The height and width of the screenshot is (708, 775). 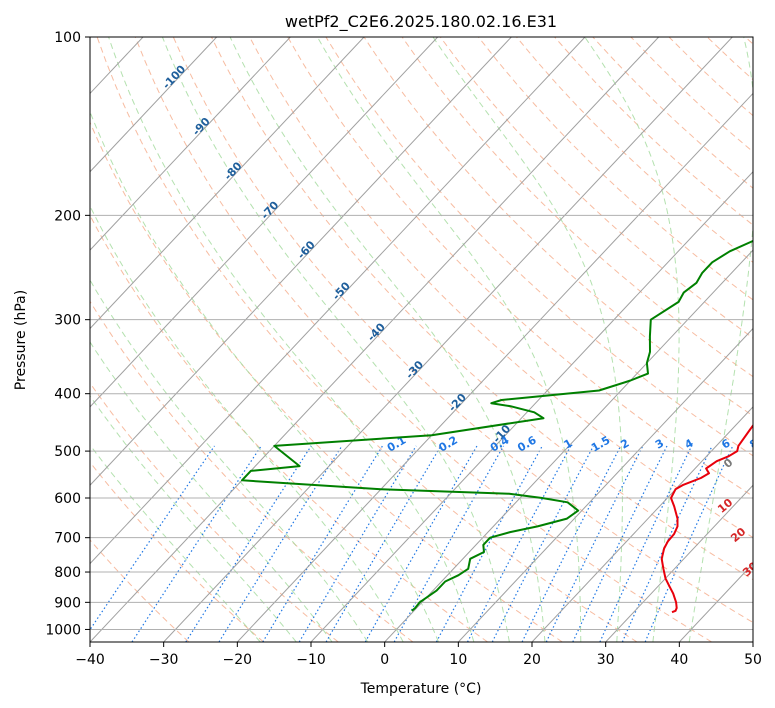 I want to click on y-tick-label: 300, so click(x=67, y=321).